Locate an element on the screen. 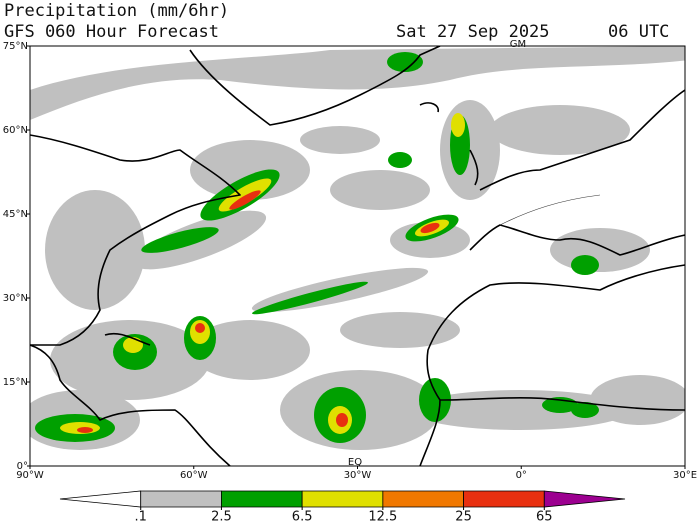 The width and height of the screenshot is (700, 525). color-legend: .1 2.5 6.5 12.5 25 65 is located at coordinates (342, 507).